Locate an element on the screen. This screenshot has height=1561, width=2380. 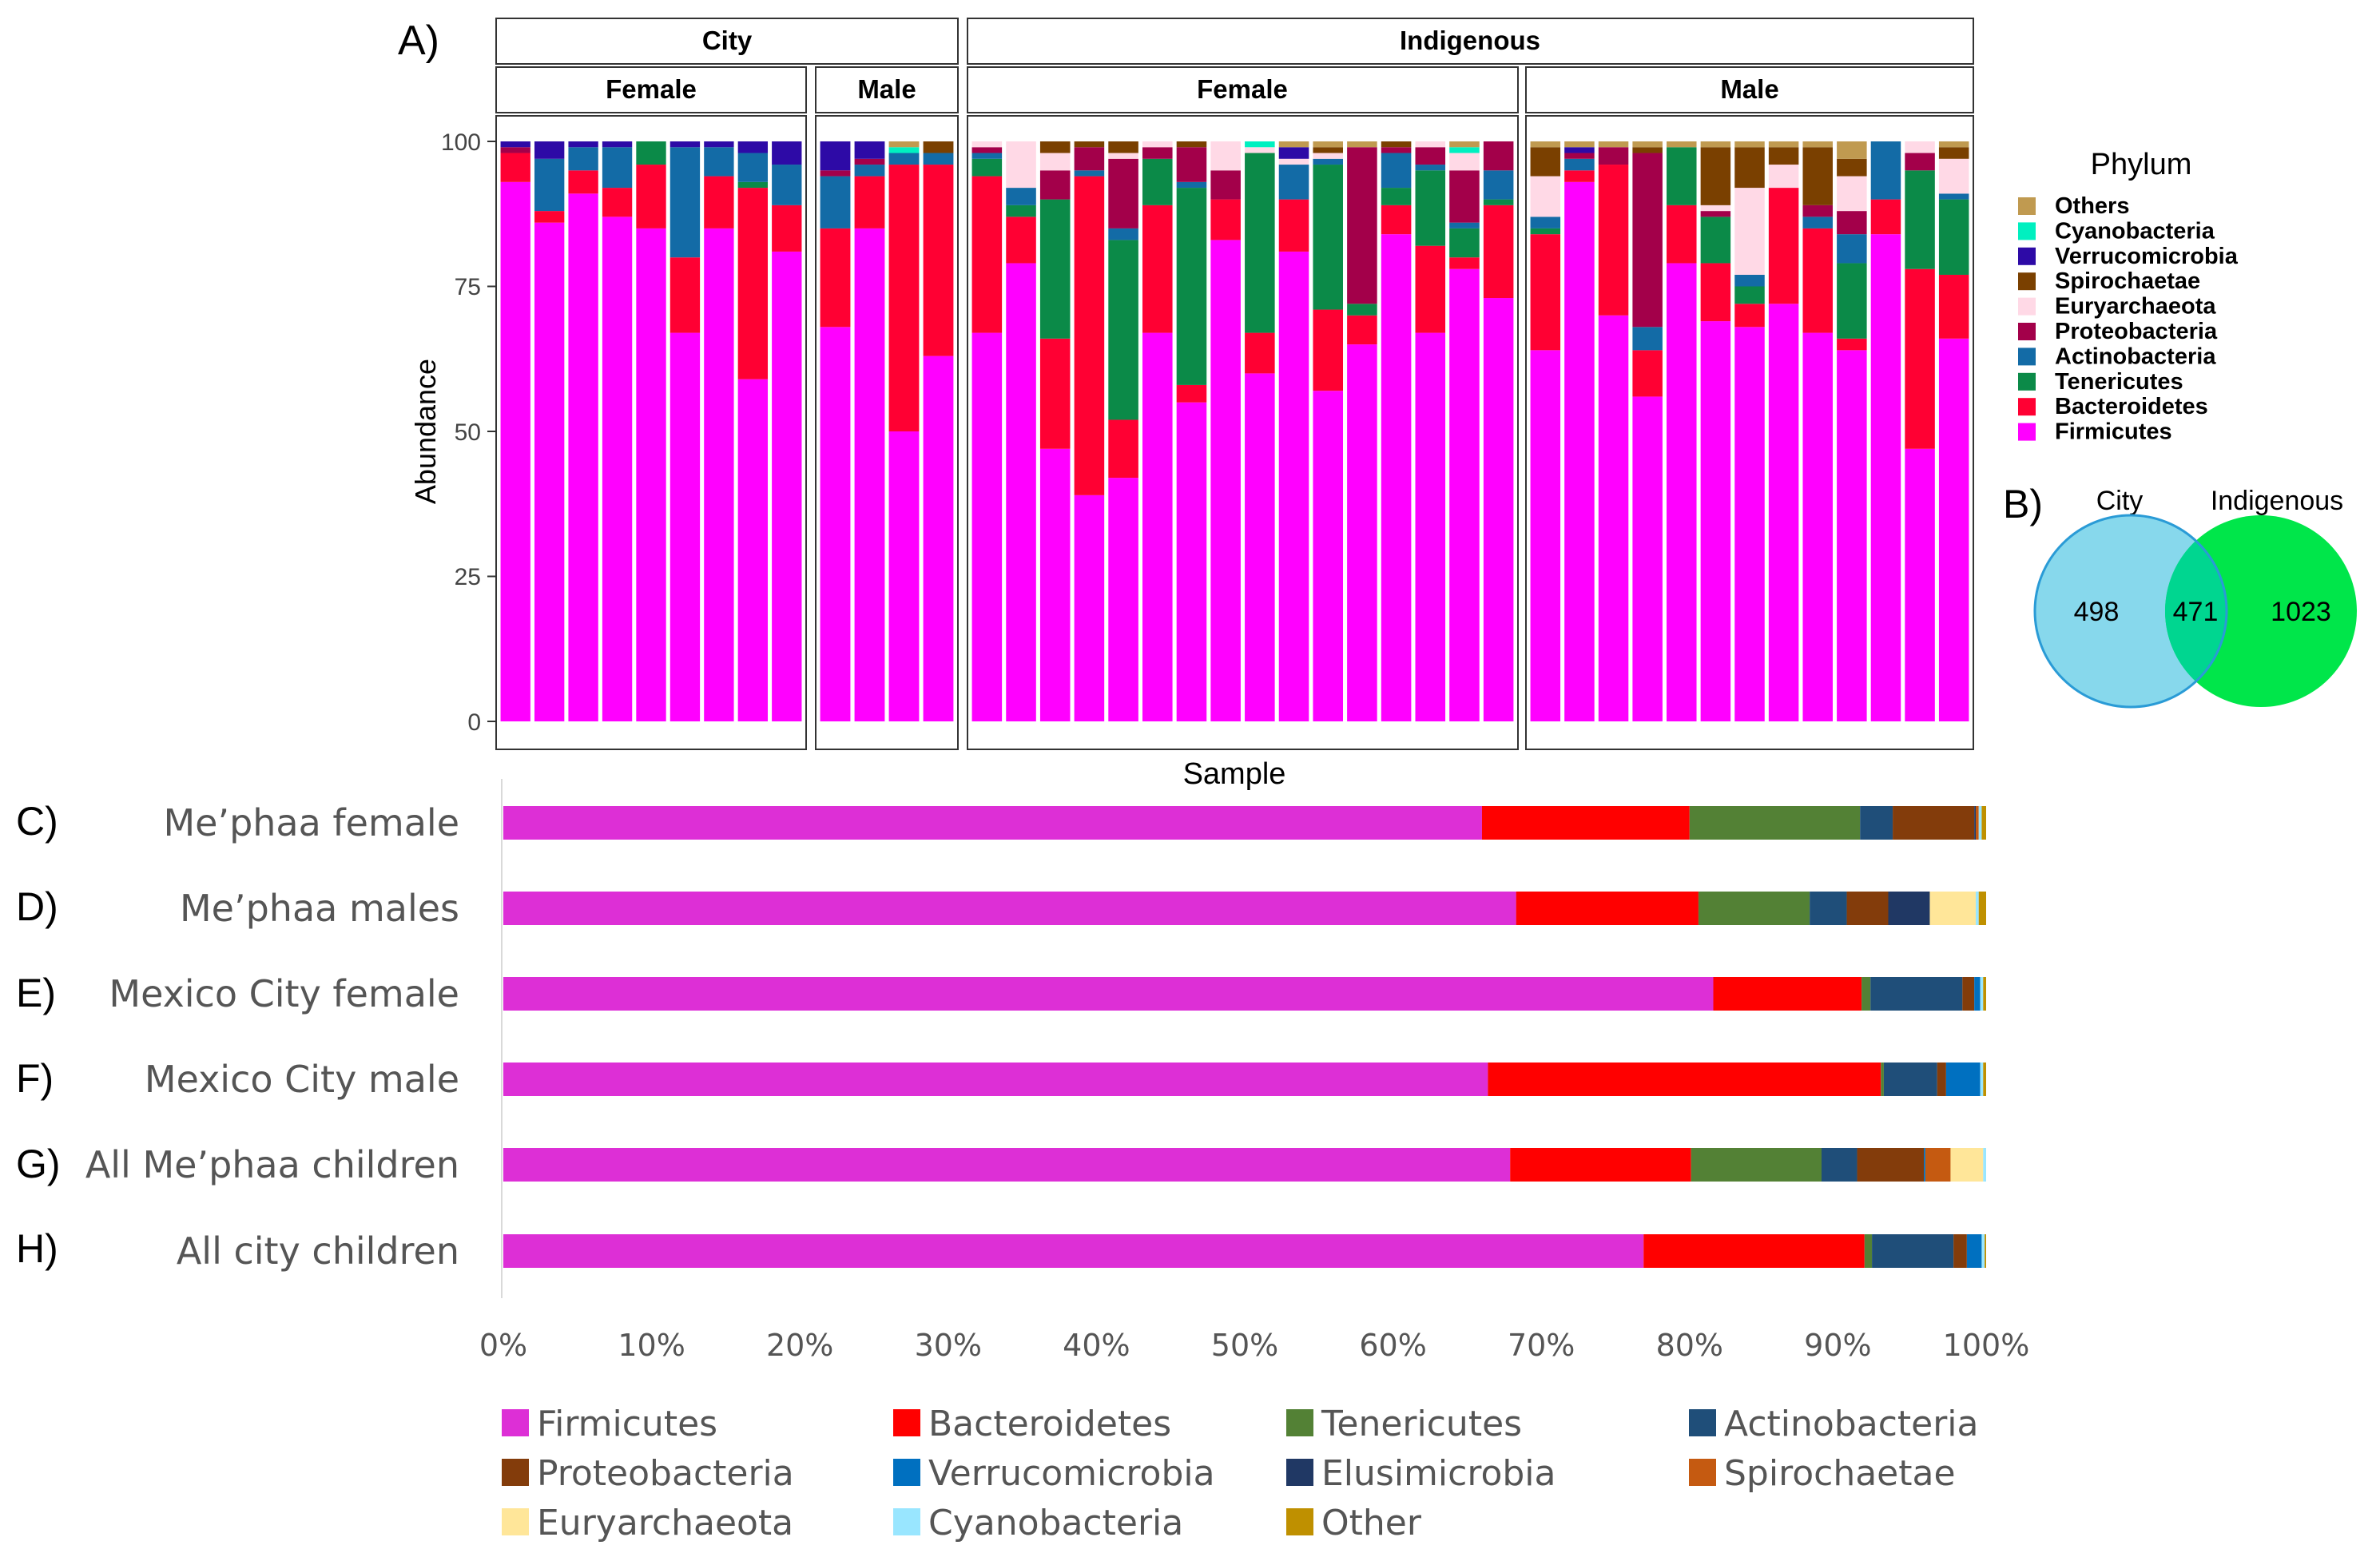
strip-city-box is located at coordinates (727, 42).